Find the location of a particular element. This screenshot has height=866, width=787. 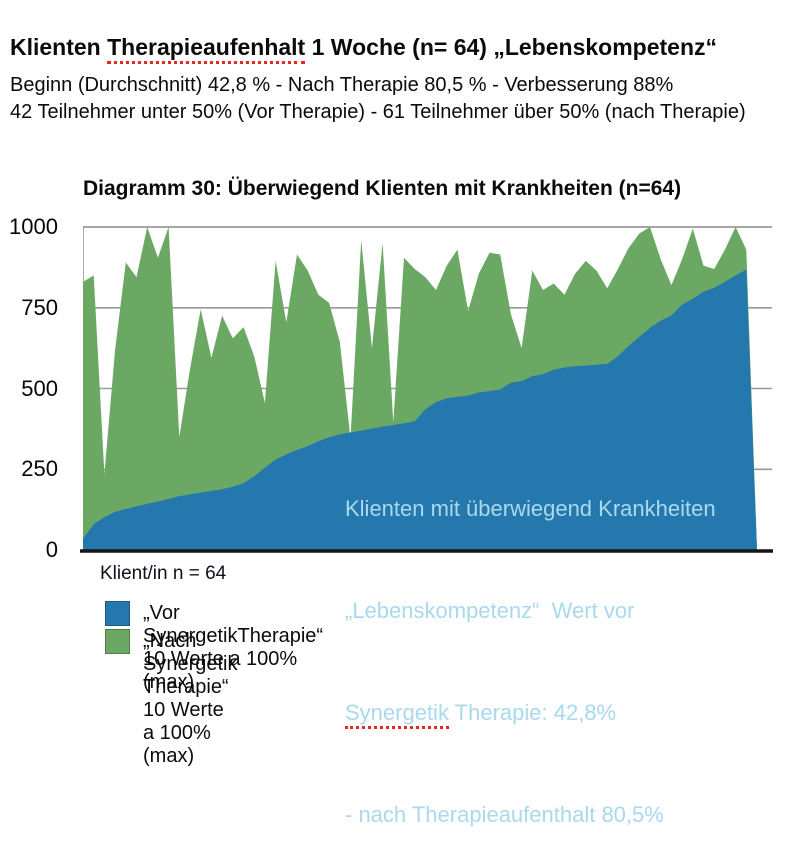

legend-swatch-nach is located at coordinates (117, 641).